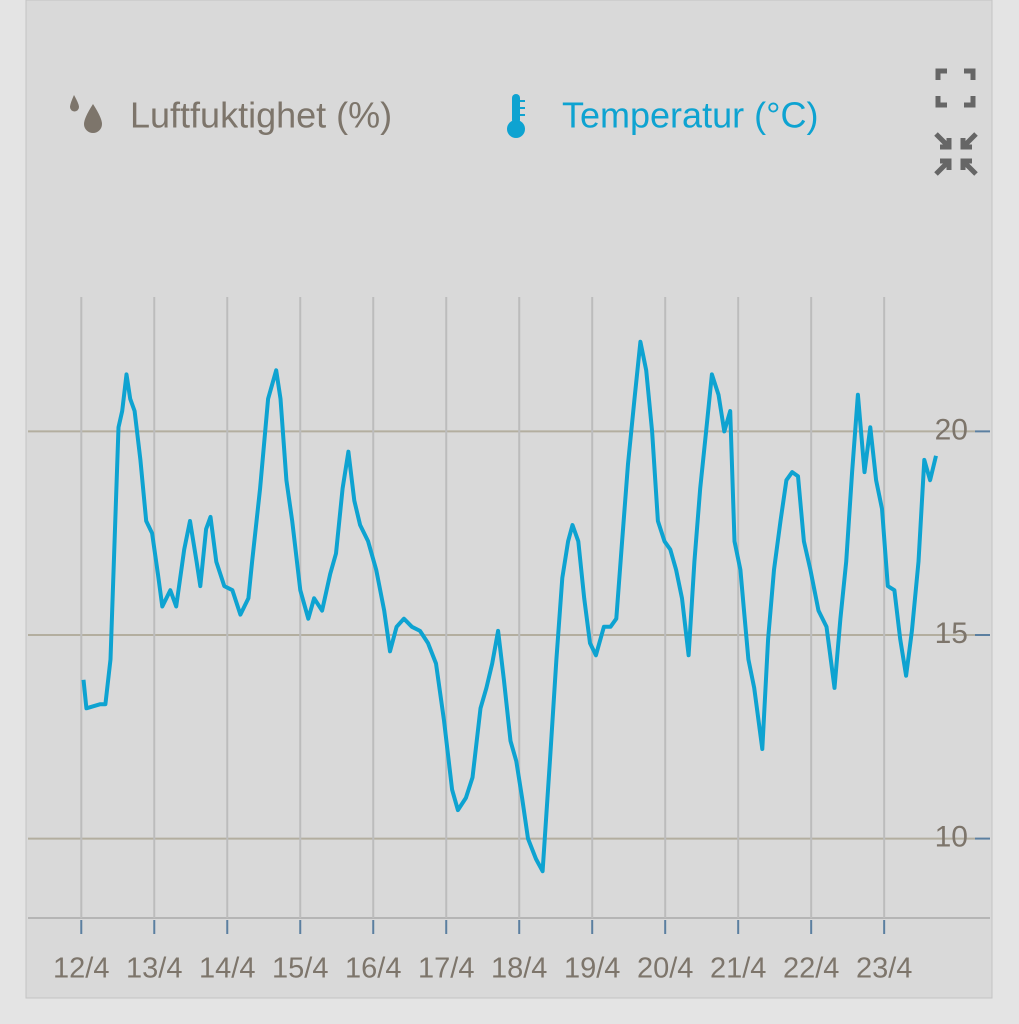 The height and width of the screenshot is (1024, 1019). What do you see at coordinates (446, 969) in the screenshot?
I see `x-tick-label: 17/4` at bounding box center [446, 969].